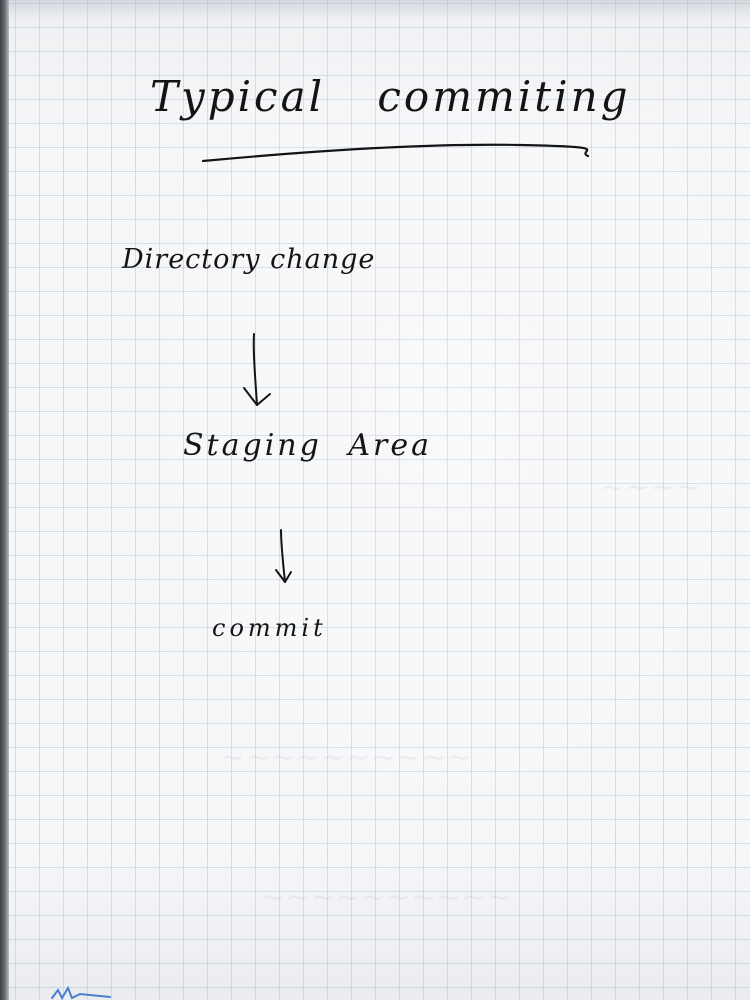 Image resolution: width=750 pixels, height=1000 pixels. What do you see at coordinates (269, 628) in the screenshot?
I see `step-commit: commit` at bounding box center [269, 628].